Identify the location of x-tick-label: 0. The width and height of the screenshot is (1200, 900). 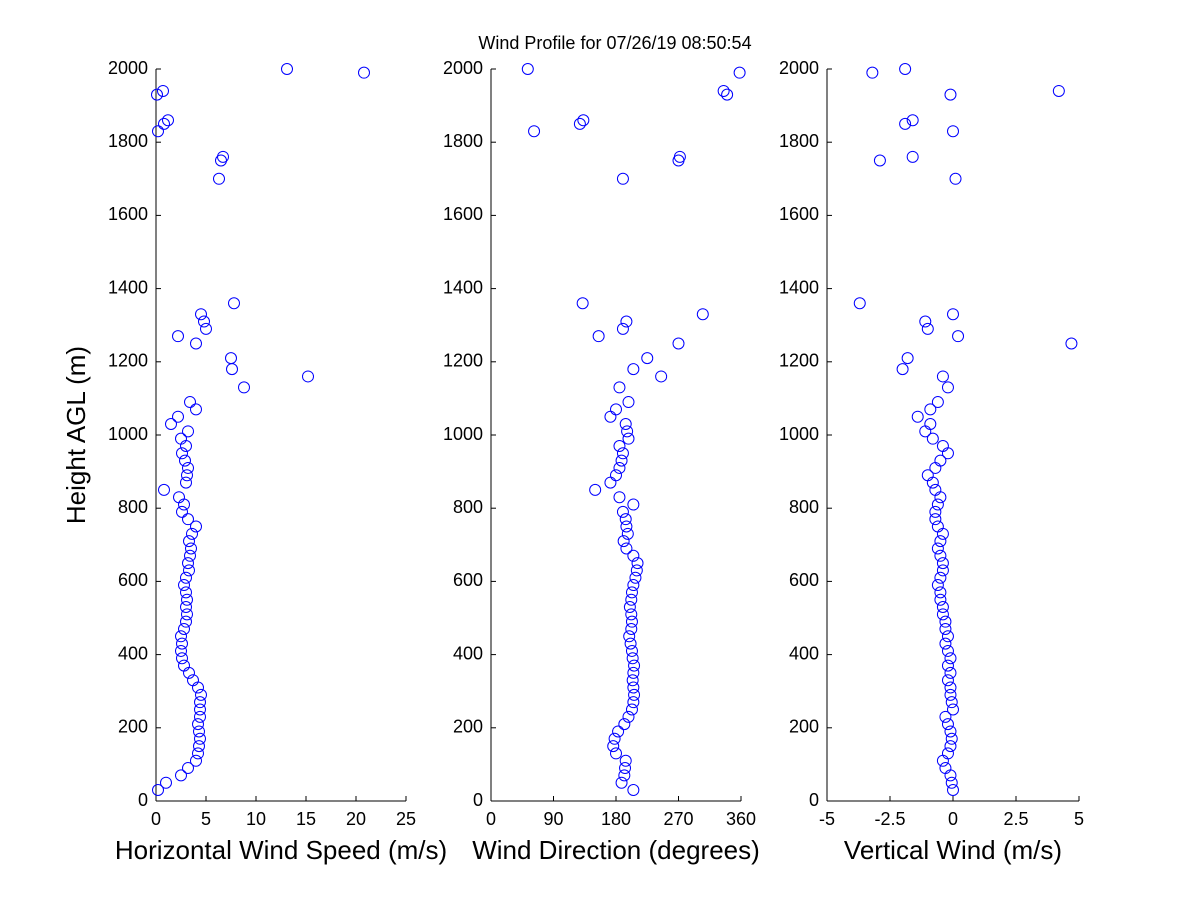
(156, 819).